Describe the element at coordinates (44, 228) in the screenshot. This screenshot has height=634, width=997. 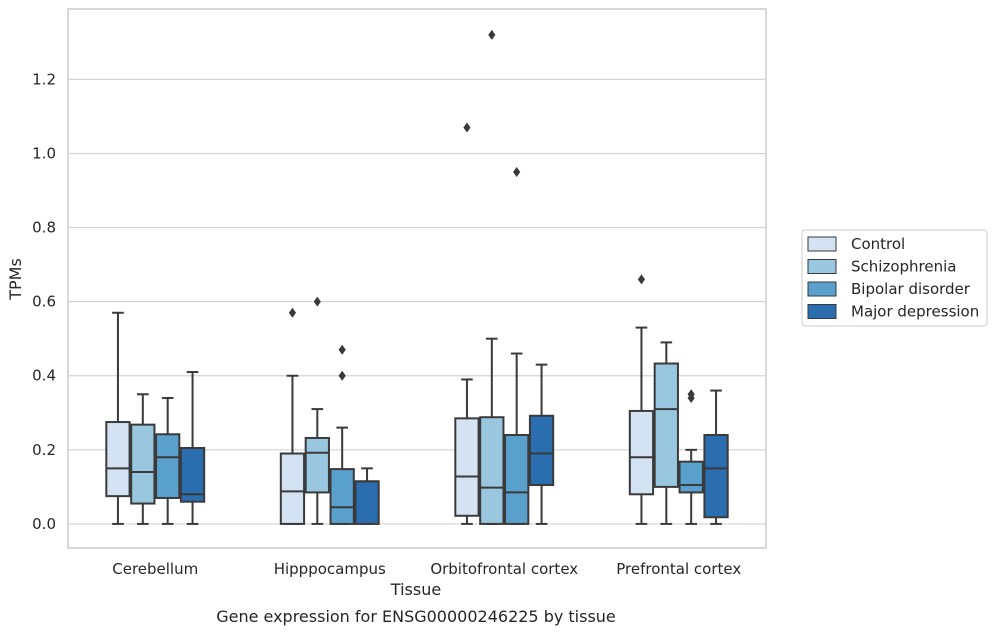
I see `y-tick-label: 0.8` at that location.